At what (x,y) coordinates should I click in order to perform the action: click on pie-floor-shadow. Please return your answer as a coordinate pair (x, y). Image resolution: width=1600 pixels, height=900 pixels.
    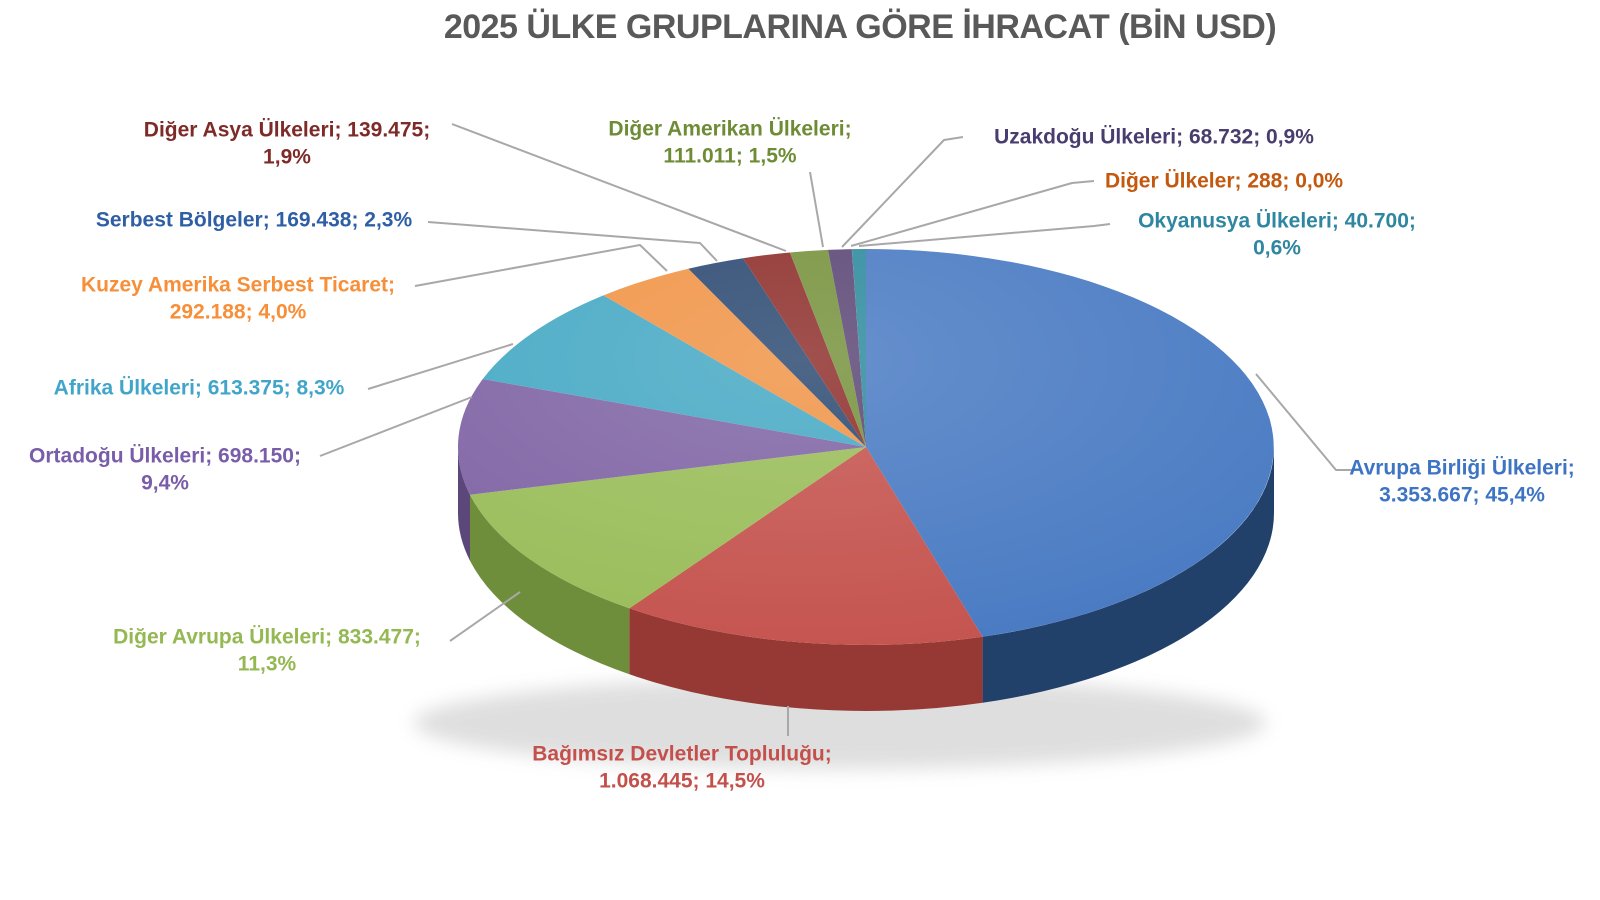
    Looking at the image, I should click on (840, 723).